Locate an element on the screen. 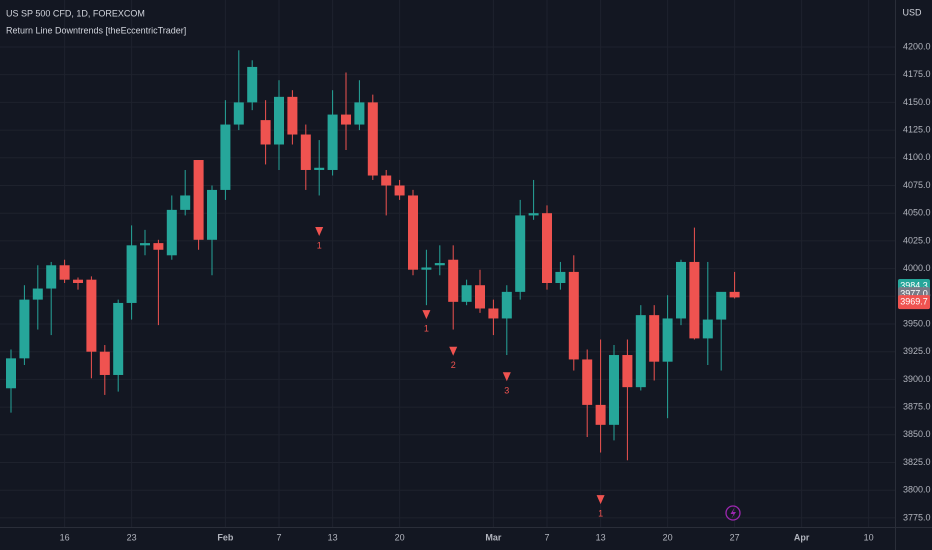 The image size is (932, 550). x-tick-label: 23 is located at coordinates (132, 537).